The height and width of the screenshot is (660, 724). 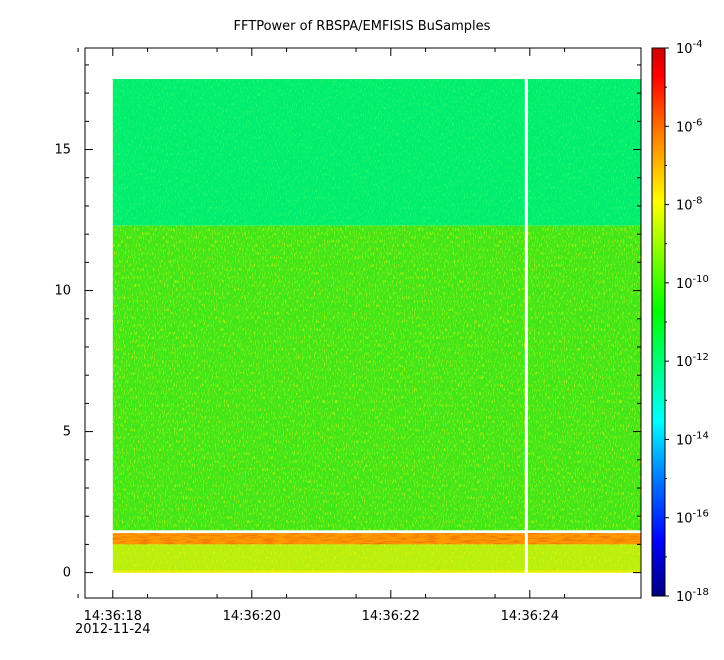 I want to click on colorbar-tick-label: 10⁻¹⁴, so click(x=692, y=439).